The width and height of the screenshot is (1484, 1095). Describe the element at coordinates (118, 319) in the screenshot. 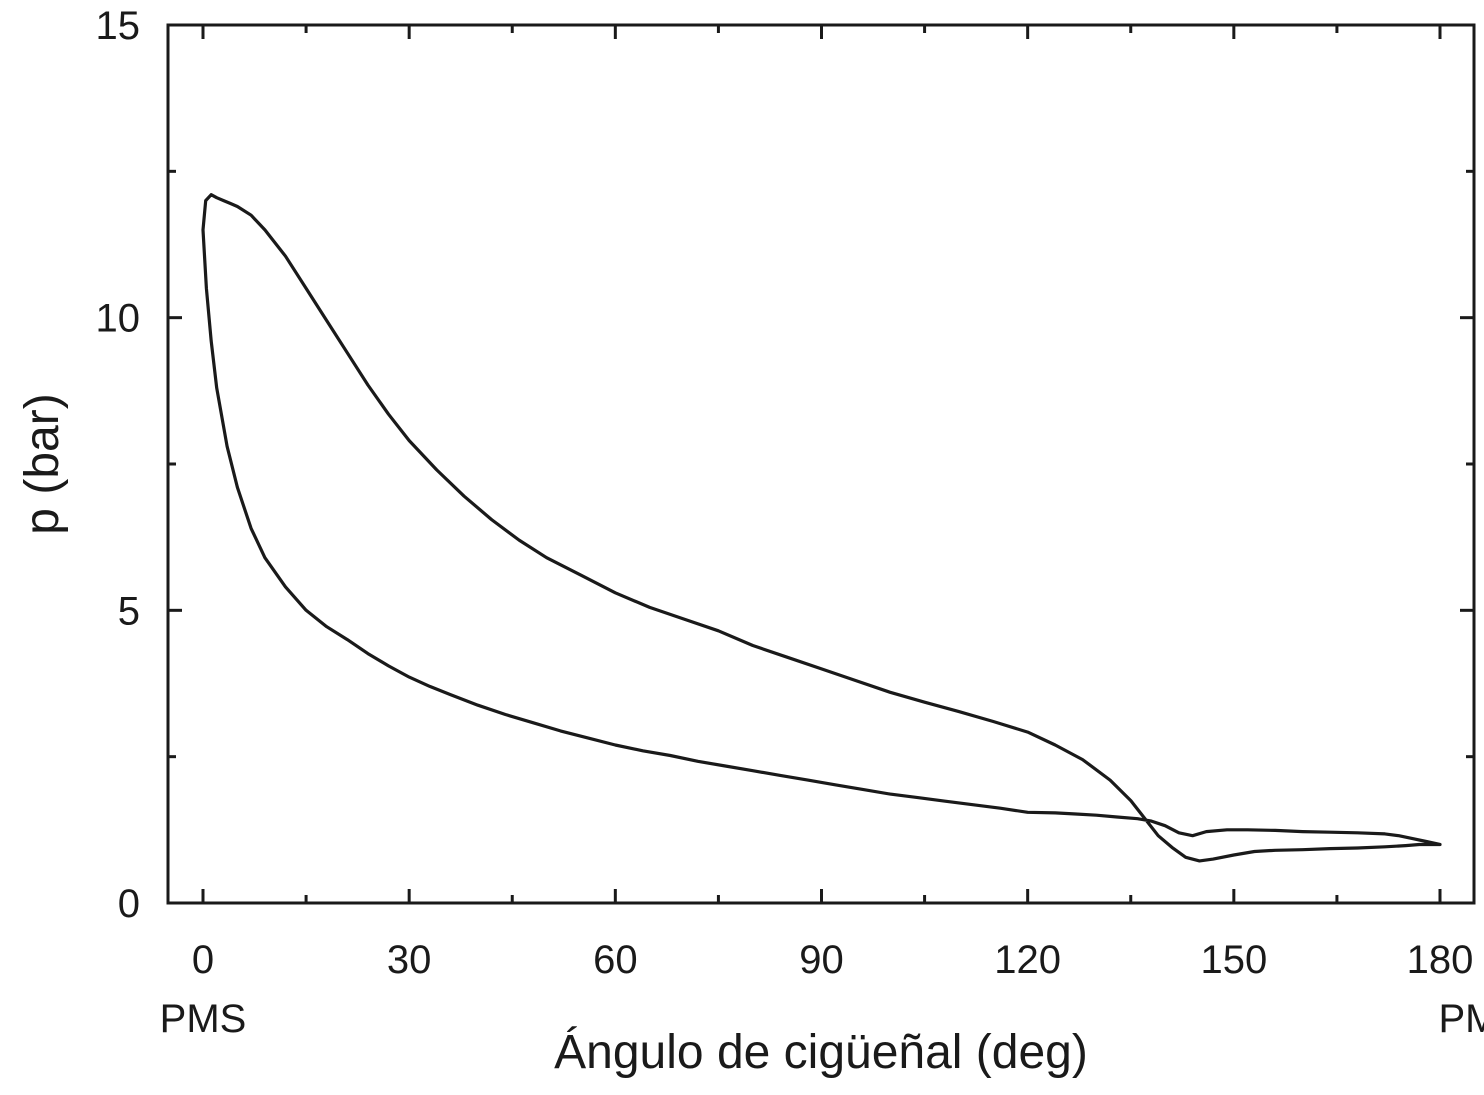

I see `y-tick-label: 10` at that location.